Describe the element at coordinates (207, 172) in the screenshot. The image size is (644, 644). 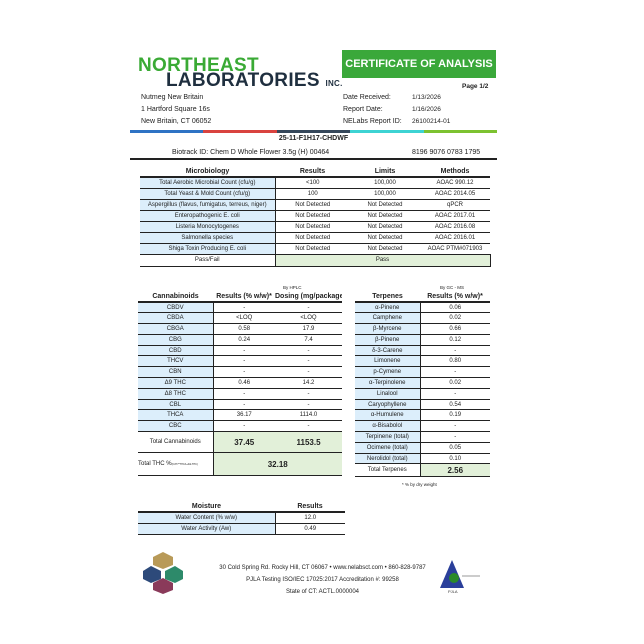
I see `column-header: Microbiology` at that location.